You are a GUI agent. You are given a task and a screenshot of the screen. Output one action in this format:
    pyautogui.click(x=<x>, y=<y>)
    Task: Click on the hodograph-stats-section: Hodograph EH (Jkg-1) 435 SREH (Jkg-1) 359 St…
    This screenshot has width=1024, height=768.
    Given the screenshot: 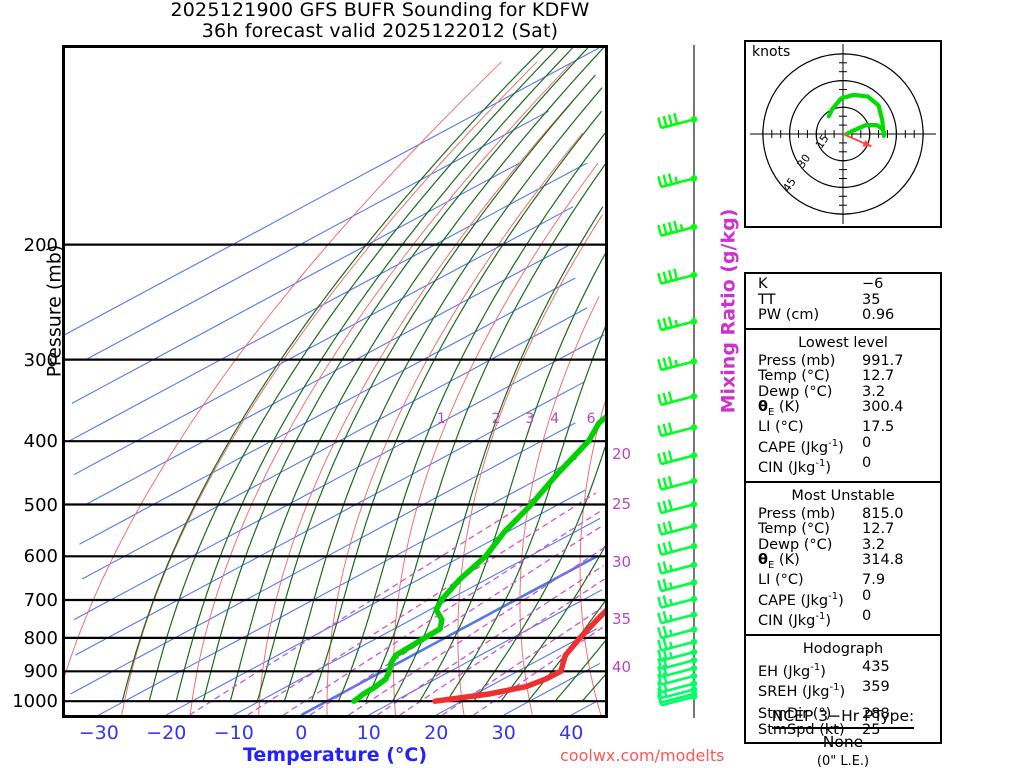 What is the action you would take?
    pyautogui.click(x=843, y=688)
    